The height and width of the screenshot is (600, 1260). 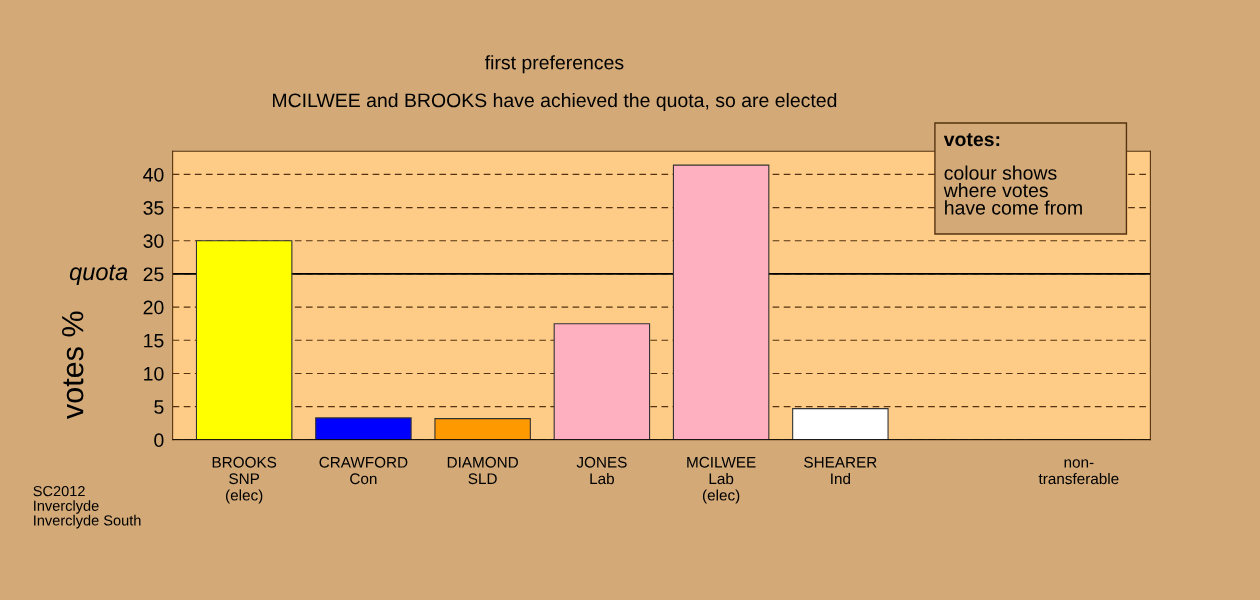 What do you see at coordinates (153, 241) in the screenshot?
I see `y-tick-label: 30` at bounding box center [153, 241].